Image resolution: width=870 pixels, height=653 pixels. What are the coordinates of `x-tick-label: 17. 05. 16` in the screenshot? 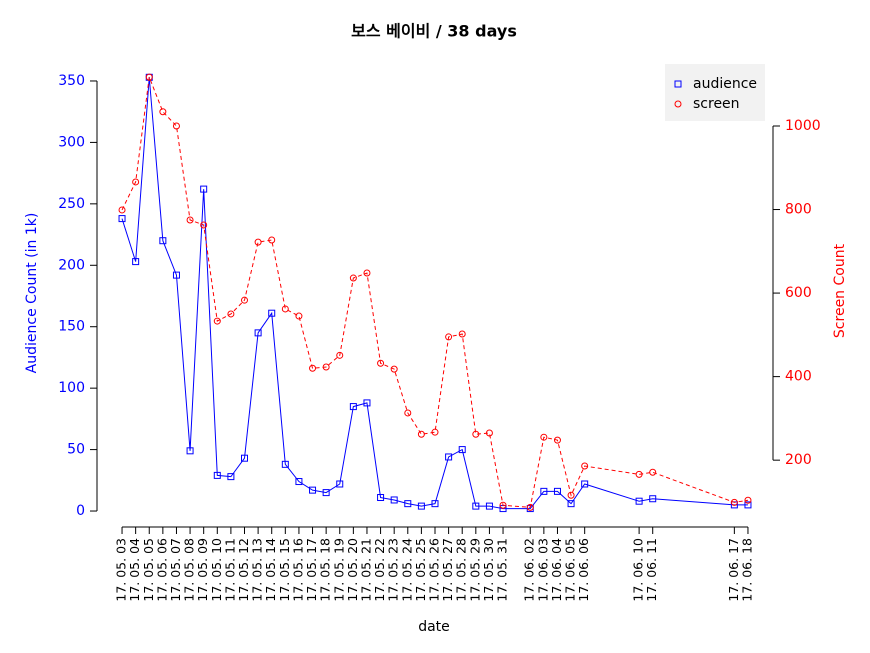 It's located at (297, 570).